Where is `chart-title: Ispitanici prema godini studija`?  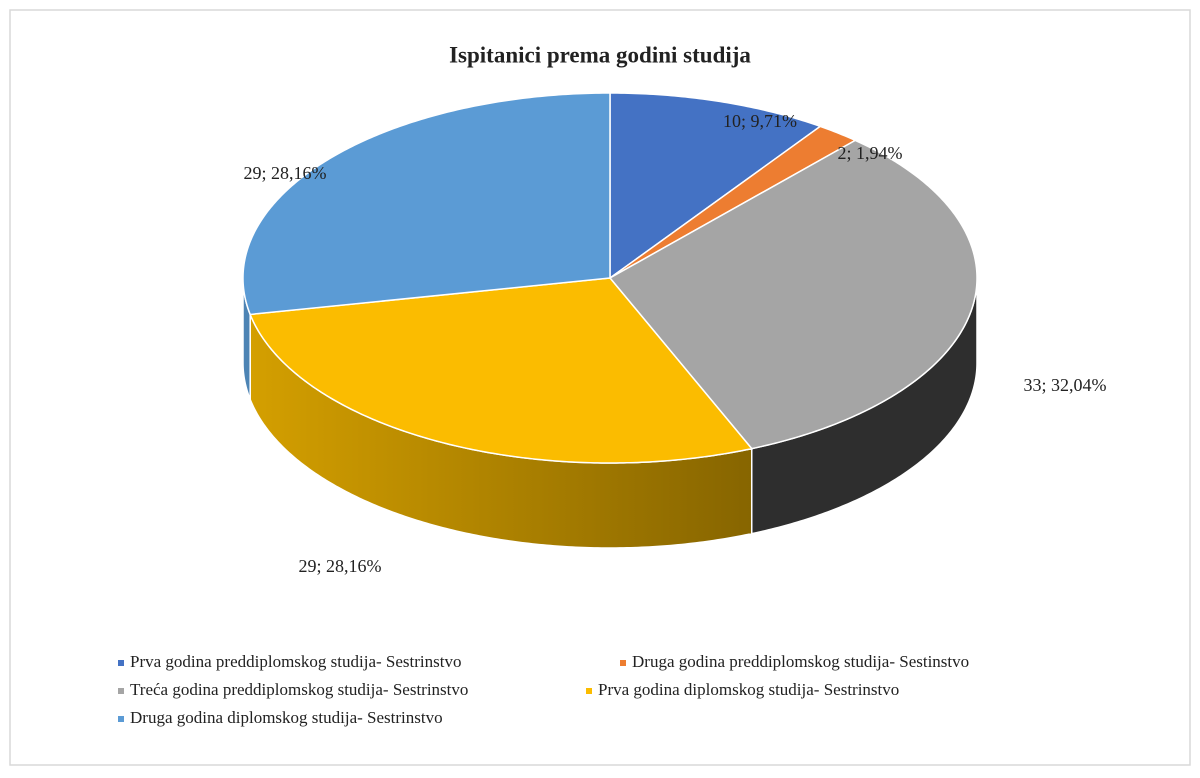
chart-title: Ispitanici prema godini studija is located at coordinates (600, 54).